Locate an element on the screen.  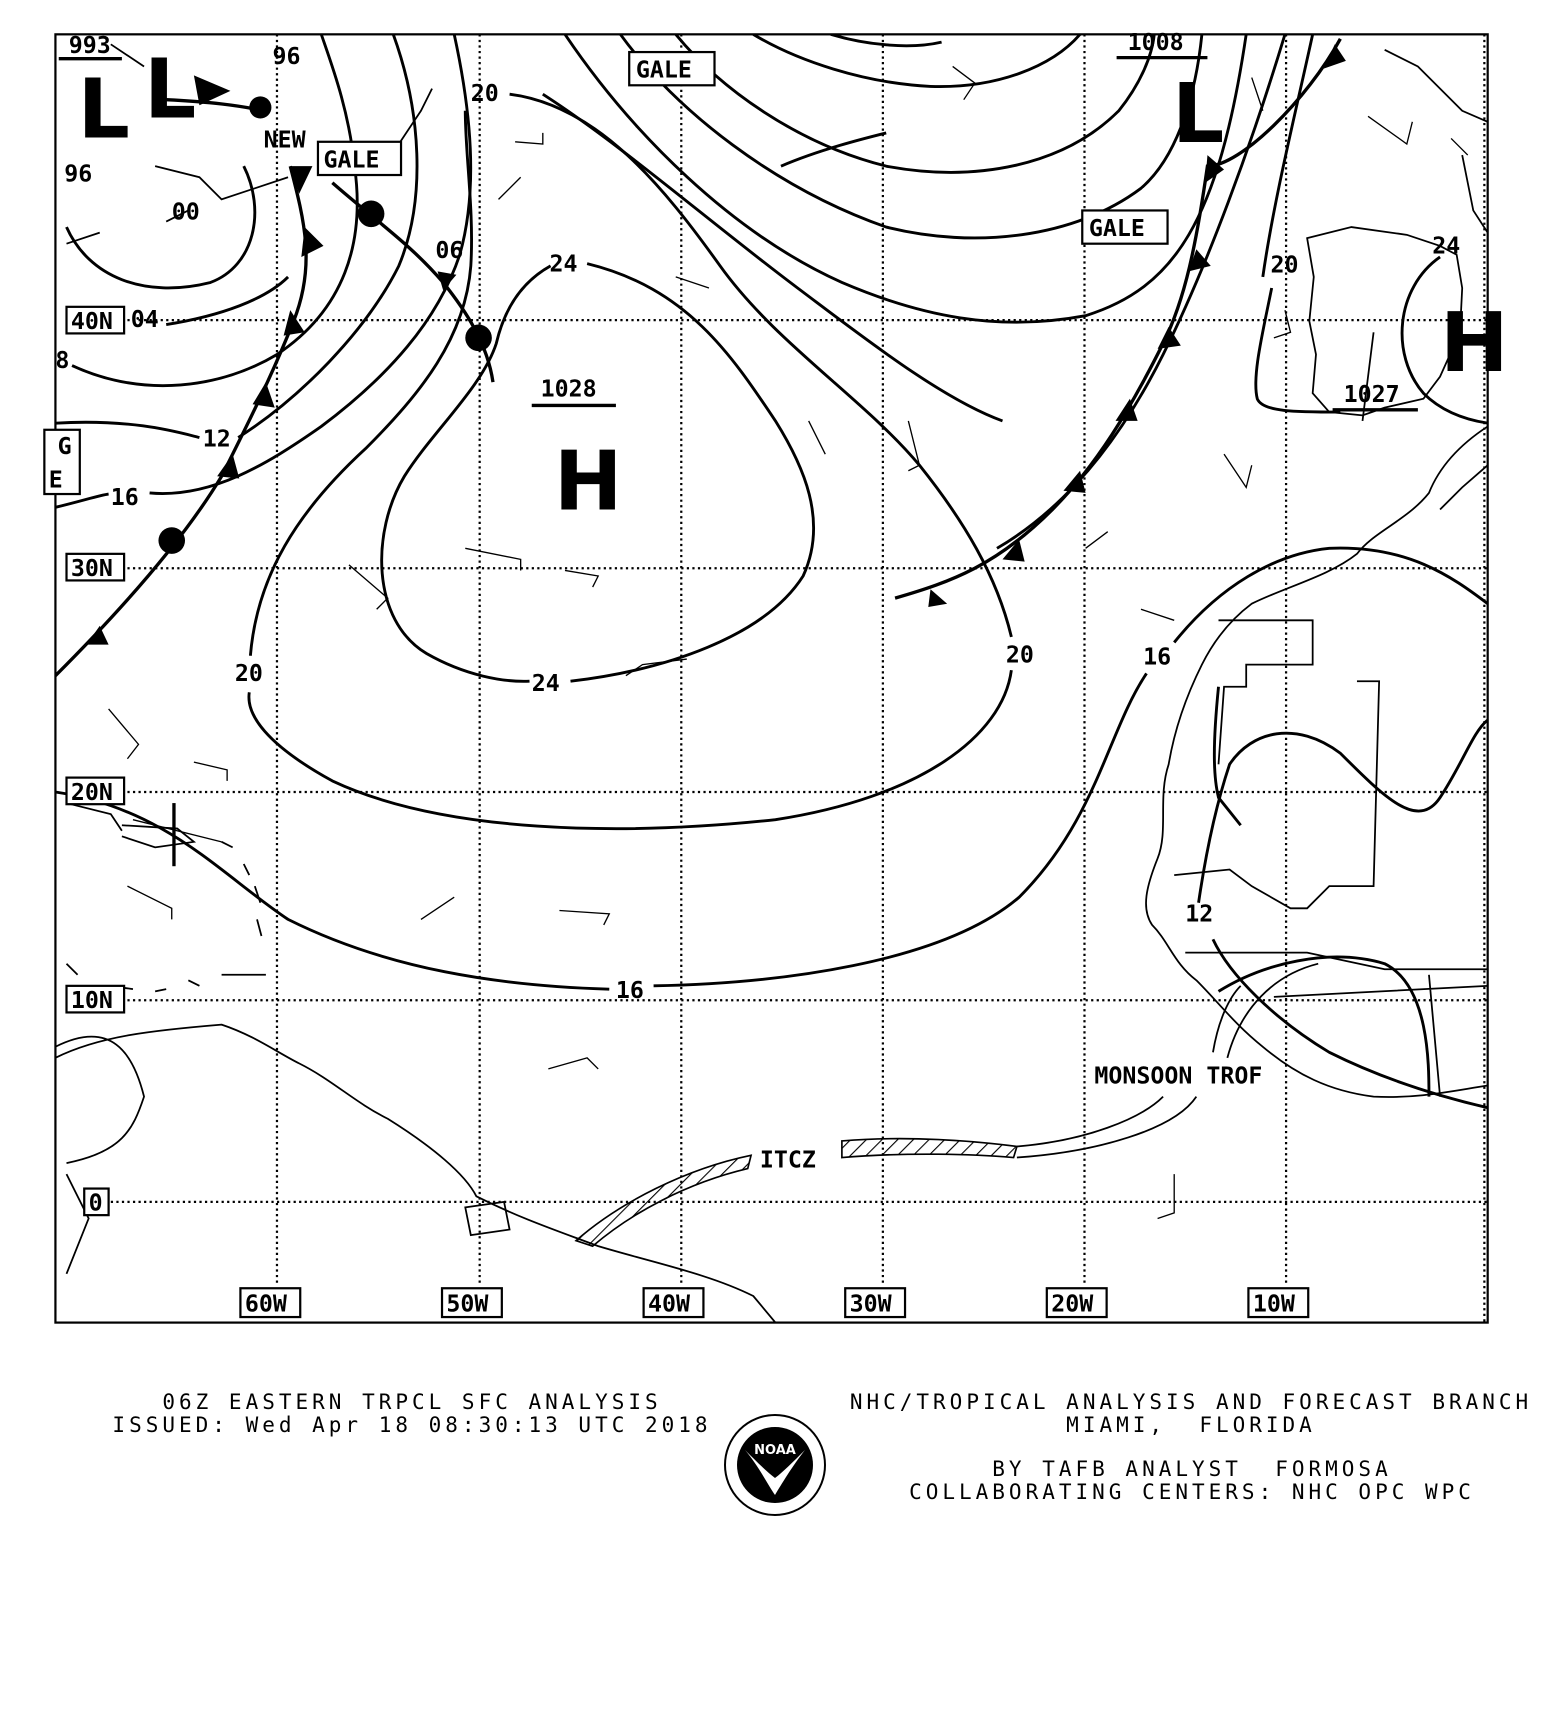
office-location: MIAMI, FLORIDA is located at coordinates (1191, 1425).